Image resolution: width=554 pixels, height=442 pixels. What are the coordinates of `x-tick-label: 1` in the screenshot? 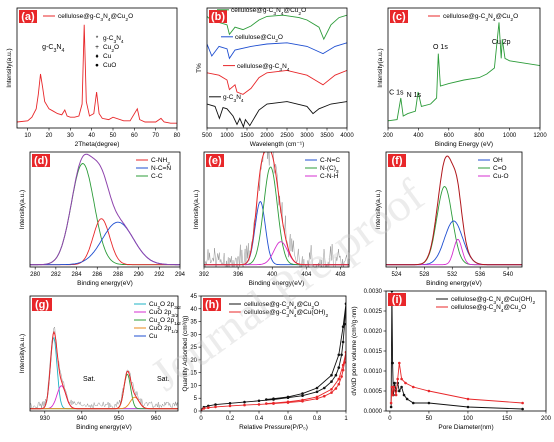 It's located at (346, 419).